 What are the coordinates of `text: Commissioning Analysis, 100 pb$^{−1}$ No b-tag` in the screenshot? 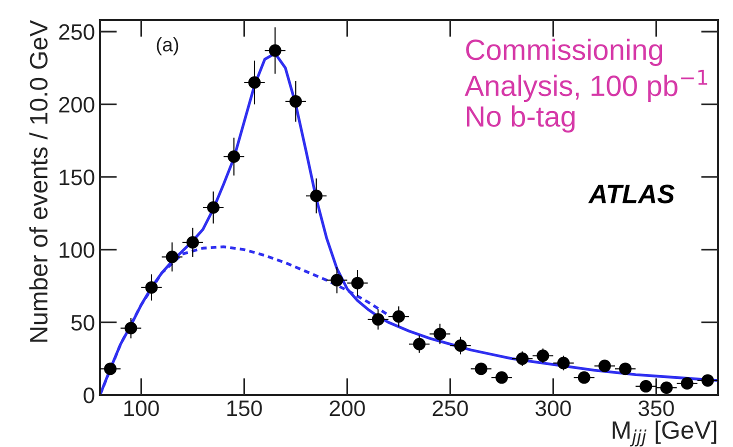 It's located at (586, 85).